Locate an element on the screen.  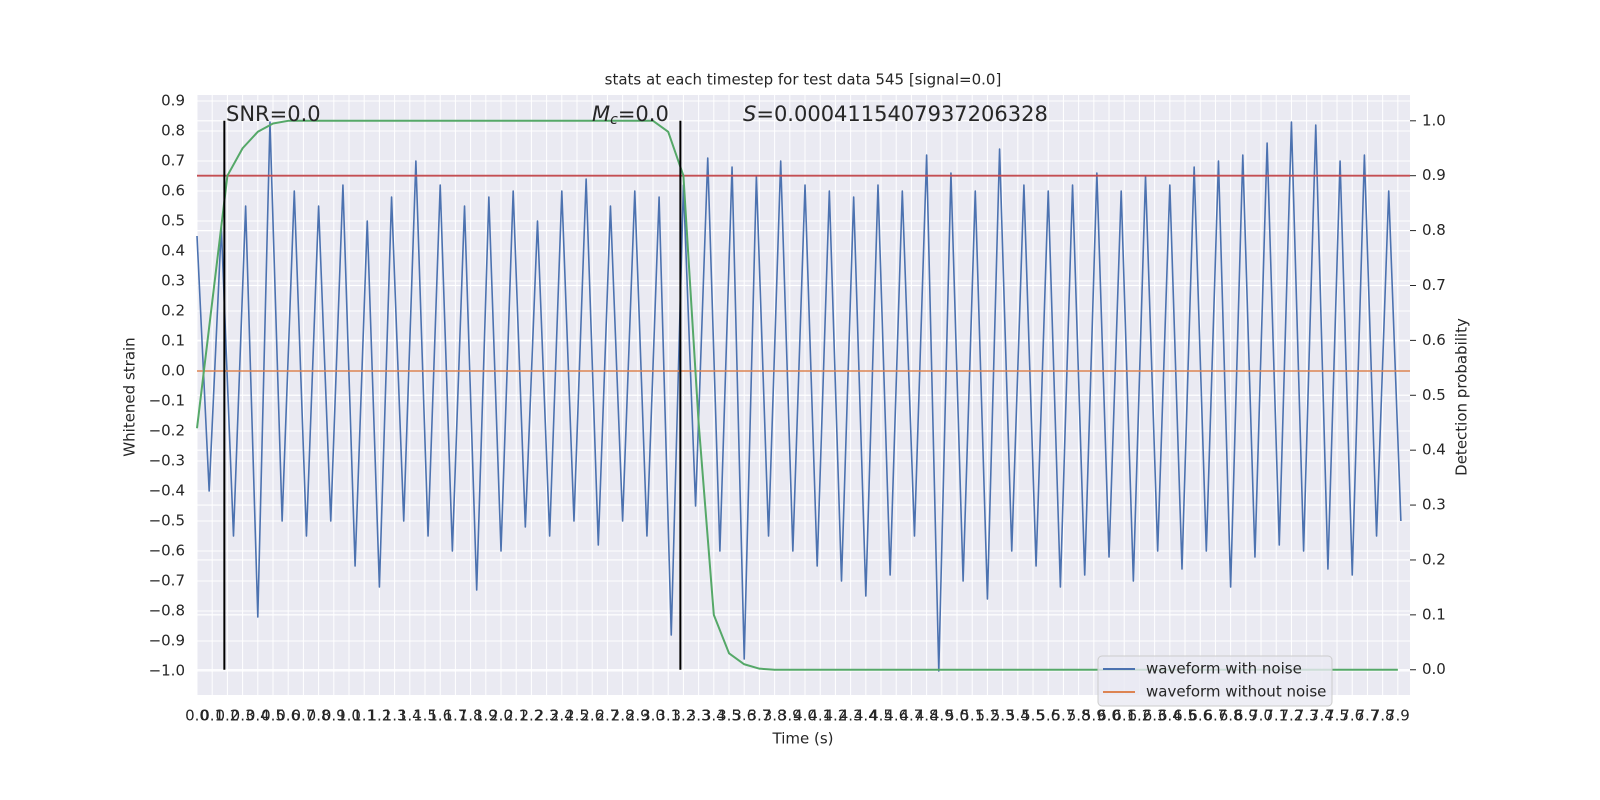
x-tick-label: 7.2 is located at coordinates (1292, 716).